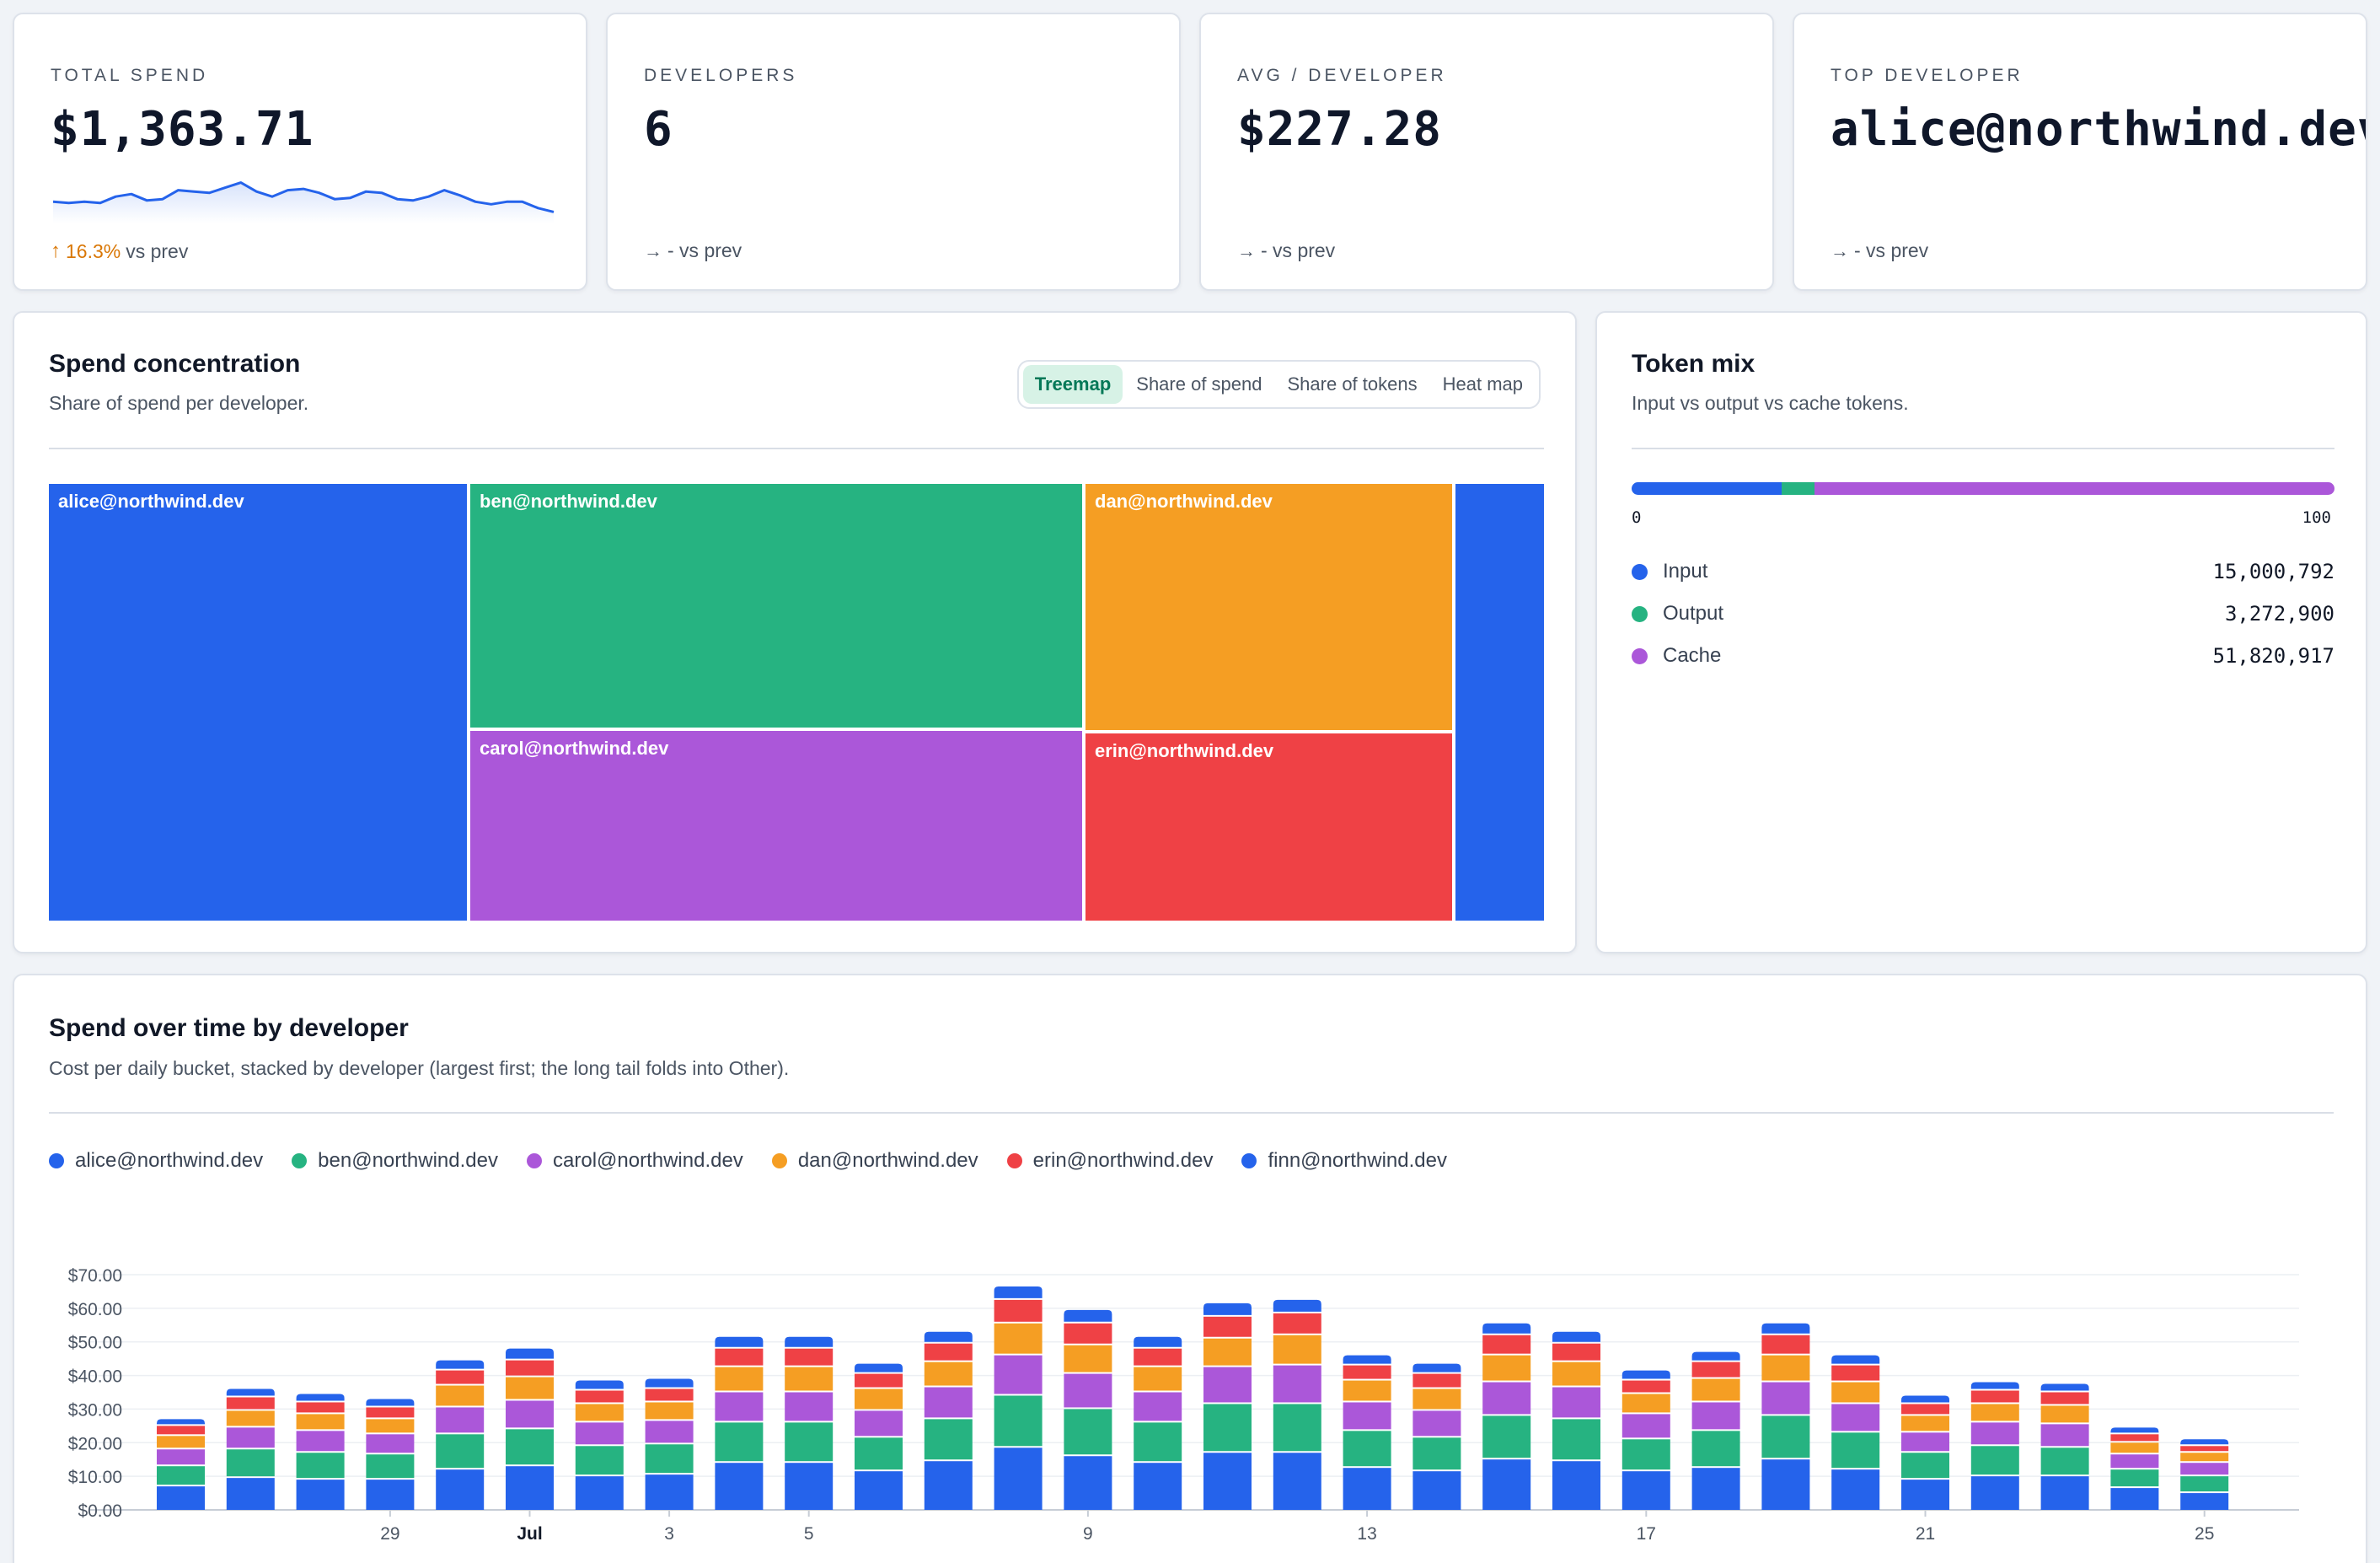 The image size is (2380, 1563). What do you see at coordinates (100, 1511) in the screenshot?
I see `y-tick-label: $0.00` at bounding box center [100, 1511].